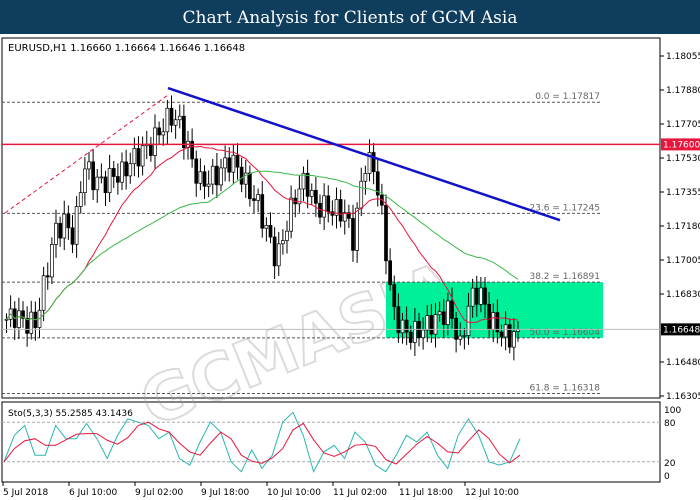  I want to click on time-label: 5 Jul 2018, so click(25, 493).